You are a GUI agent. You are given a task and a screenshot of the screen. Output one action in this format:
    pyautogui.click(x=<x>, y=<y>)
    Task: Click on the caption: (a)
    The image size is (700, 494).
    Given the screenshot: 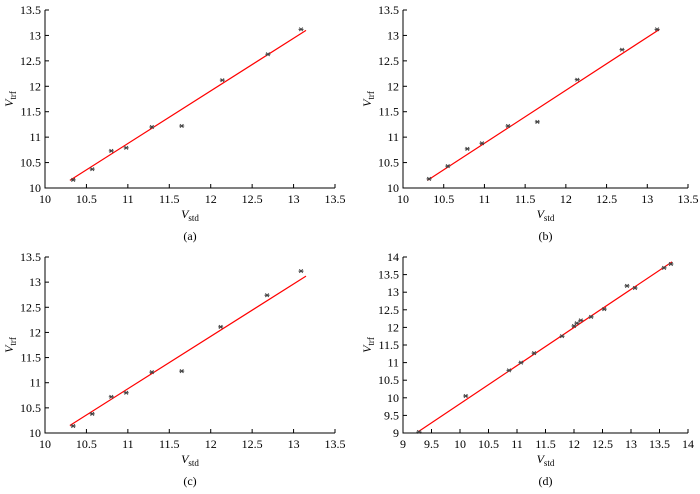 What is the action you would take?
    pyautogui.click(x=189, y=236)
    